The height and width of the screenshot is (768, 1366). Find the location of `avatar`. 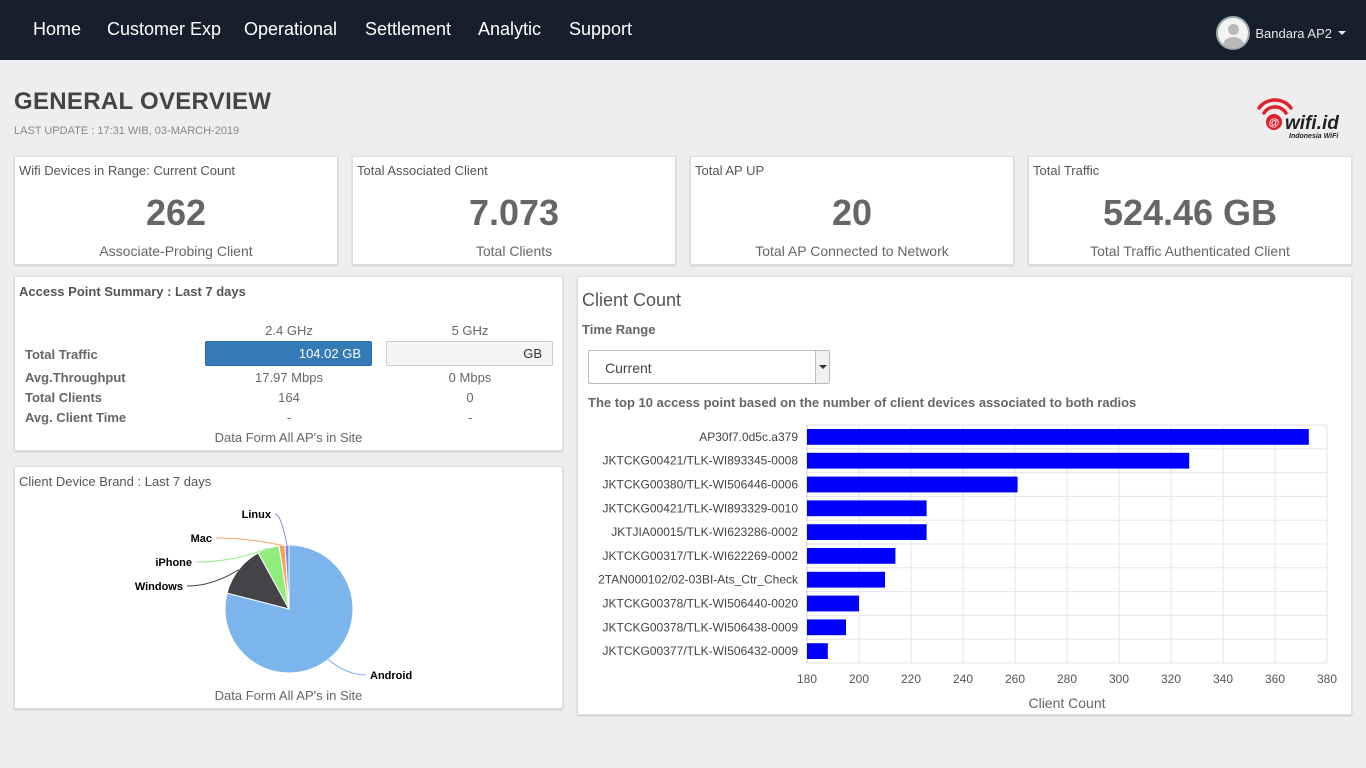

avatar is located at coordinates (1233, 33).